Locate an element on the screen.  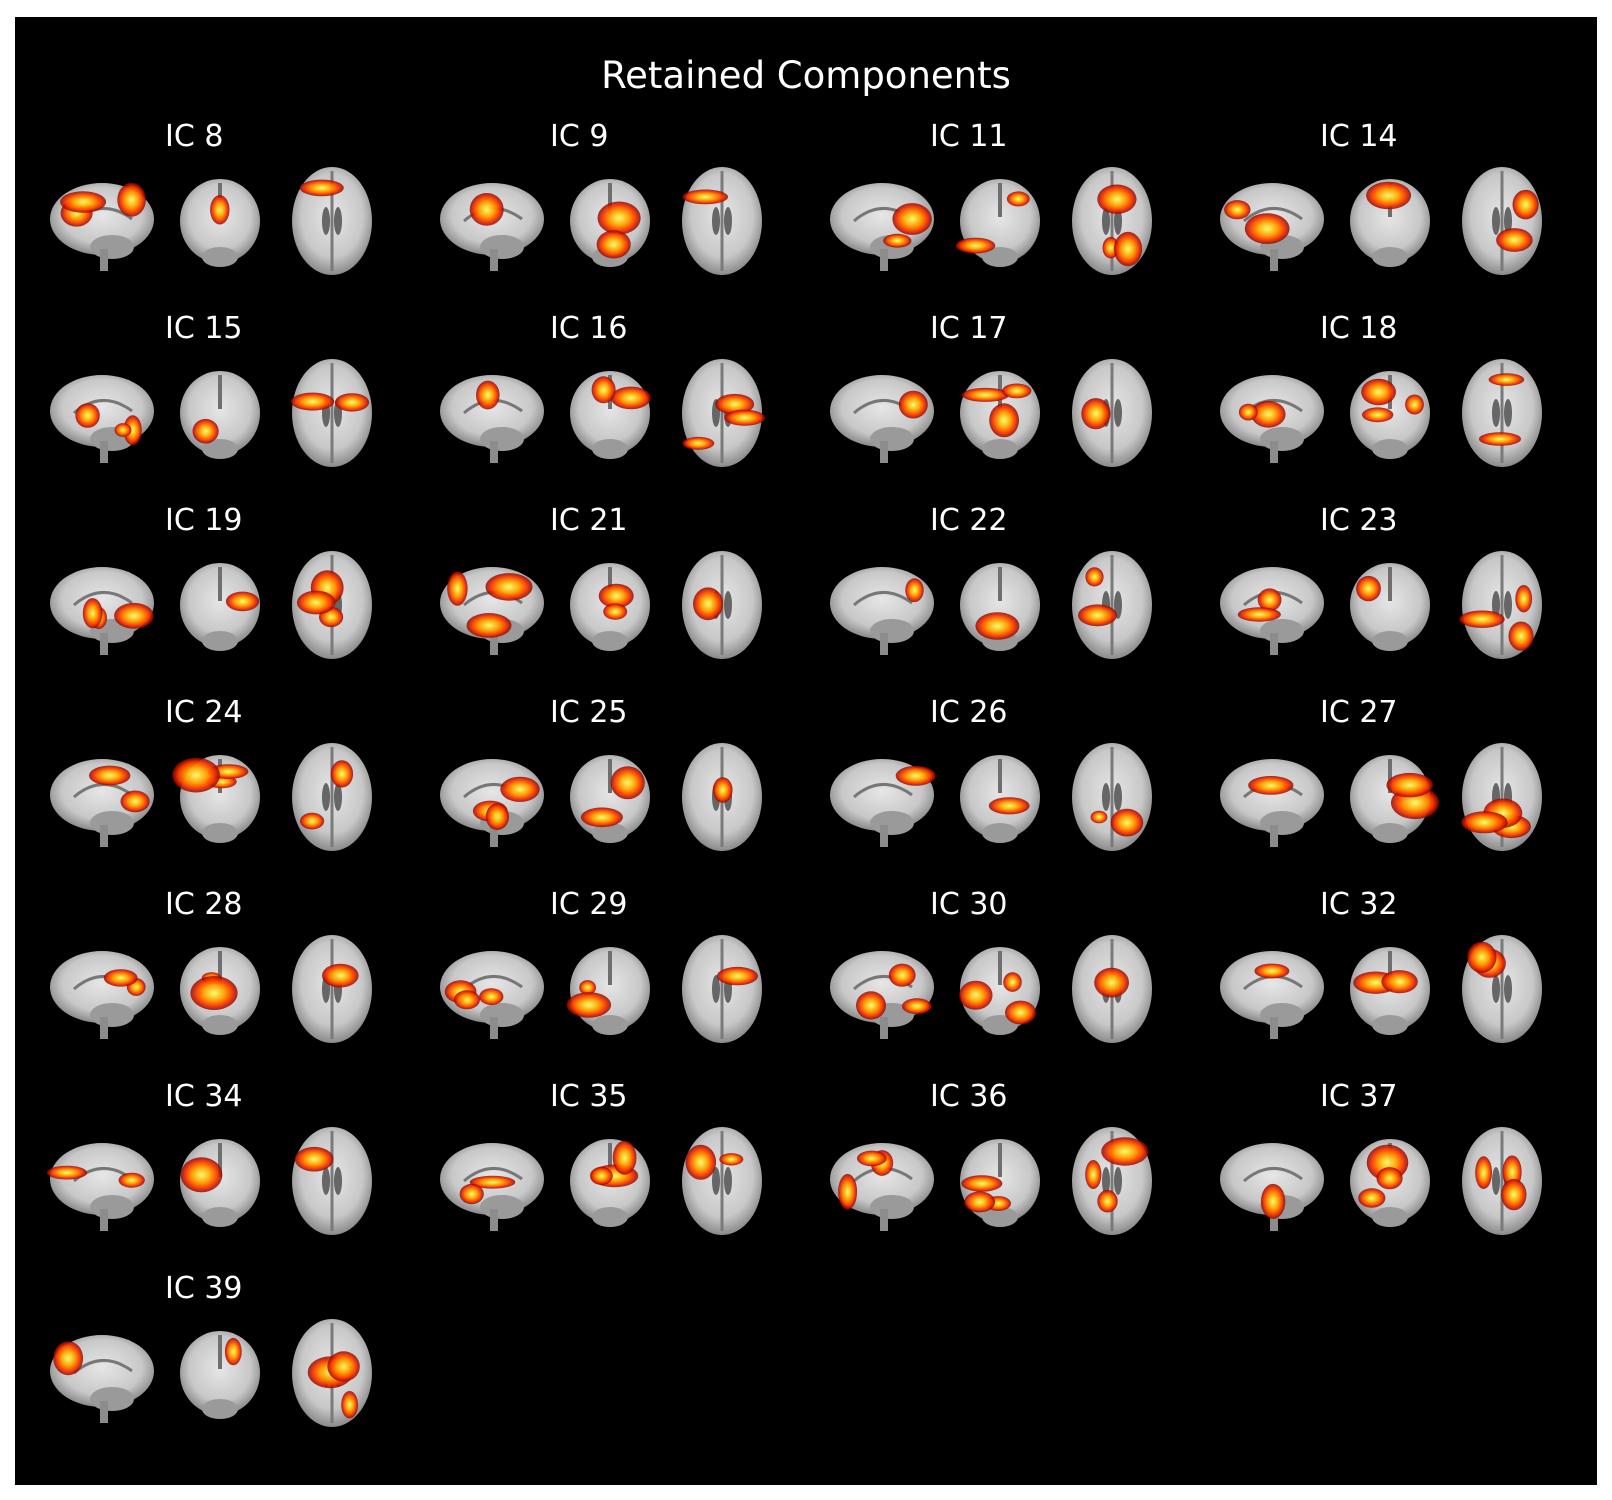
component-label: IC 11 is located at coordinates (969, 136).